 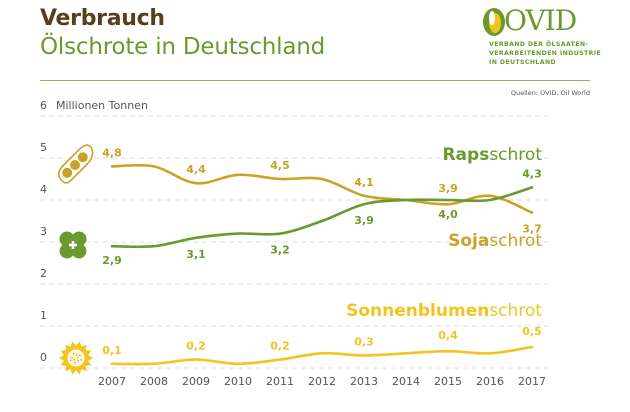 I want to click on x-tick-label: 2010, so click(x=238, y=381).